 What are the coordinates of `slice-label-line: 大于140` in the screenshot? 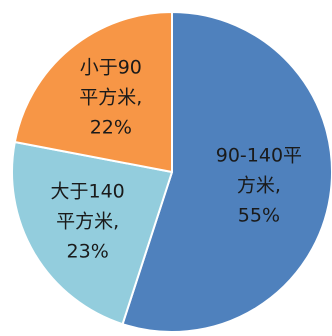 It's located at (88, 191).